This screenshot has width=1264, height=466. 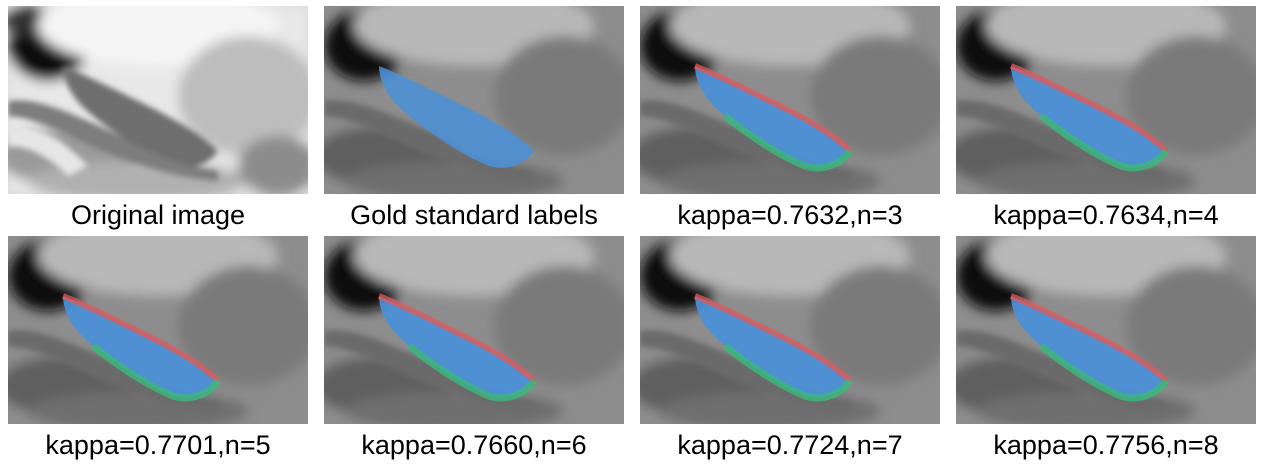 I want to click on panel-caption: kappa=0.7632,n=3, so click(x=790, y=215).